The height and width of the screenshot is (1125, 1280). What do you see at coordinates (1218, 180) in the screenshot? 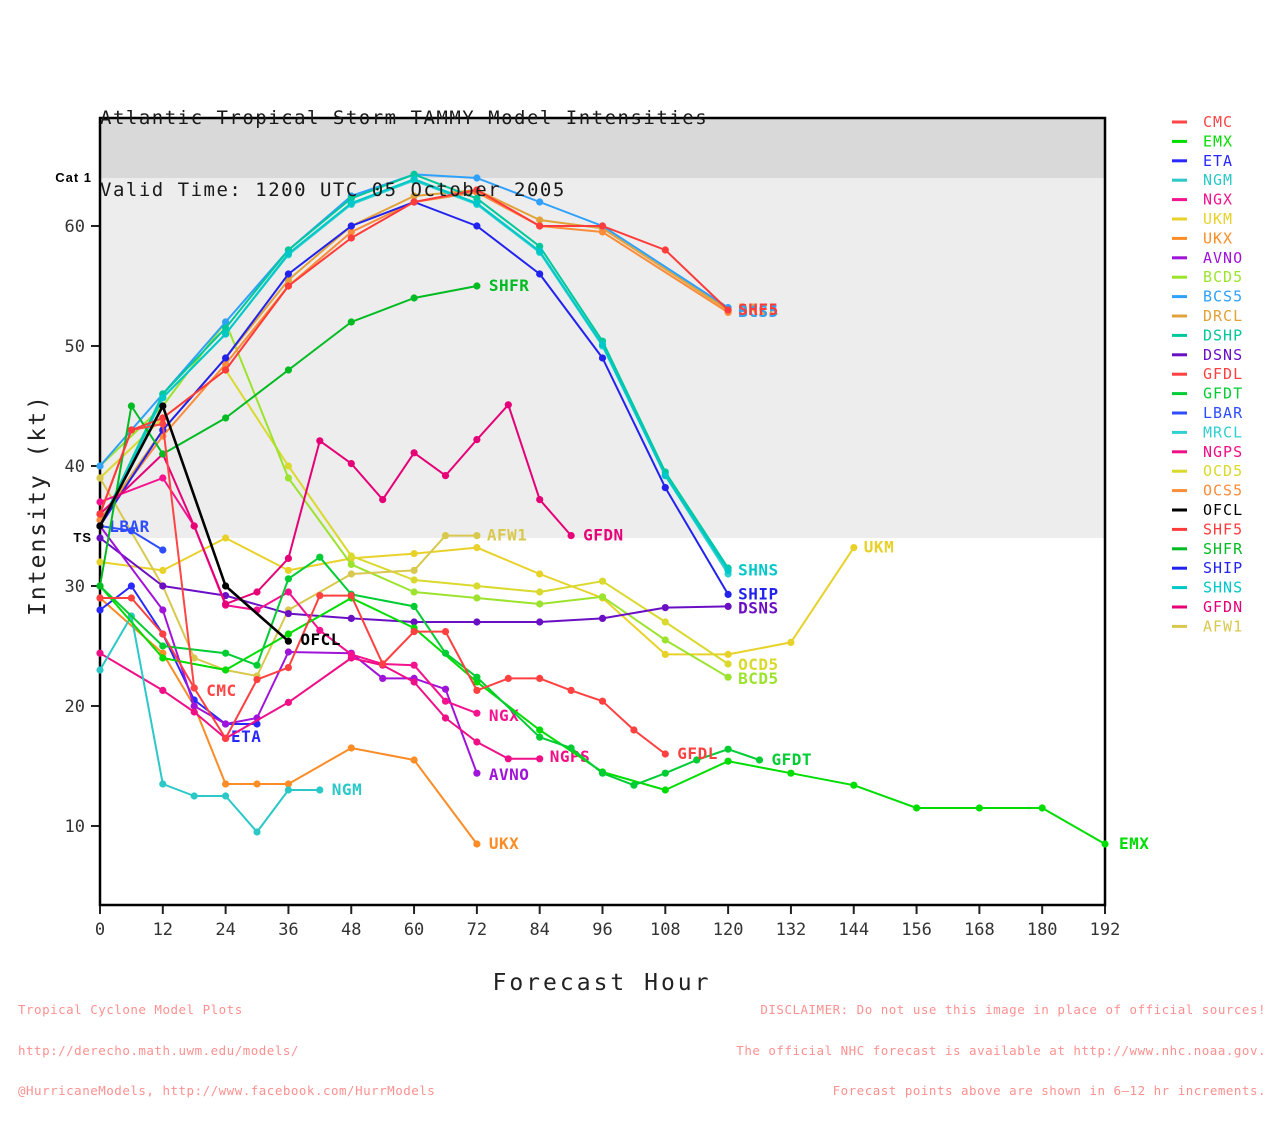
I see `legend-label-NGM: NGM` at bounding box center [1218, 180].